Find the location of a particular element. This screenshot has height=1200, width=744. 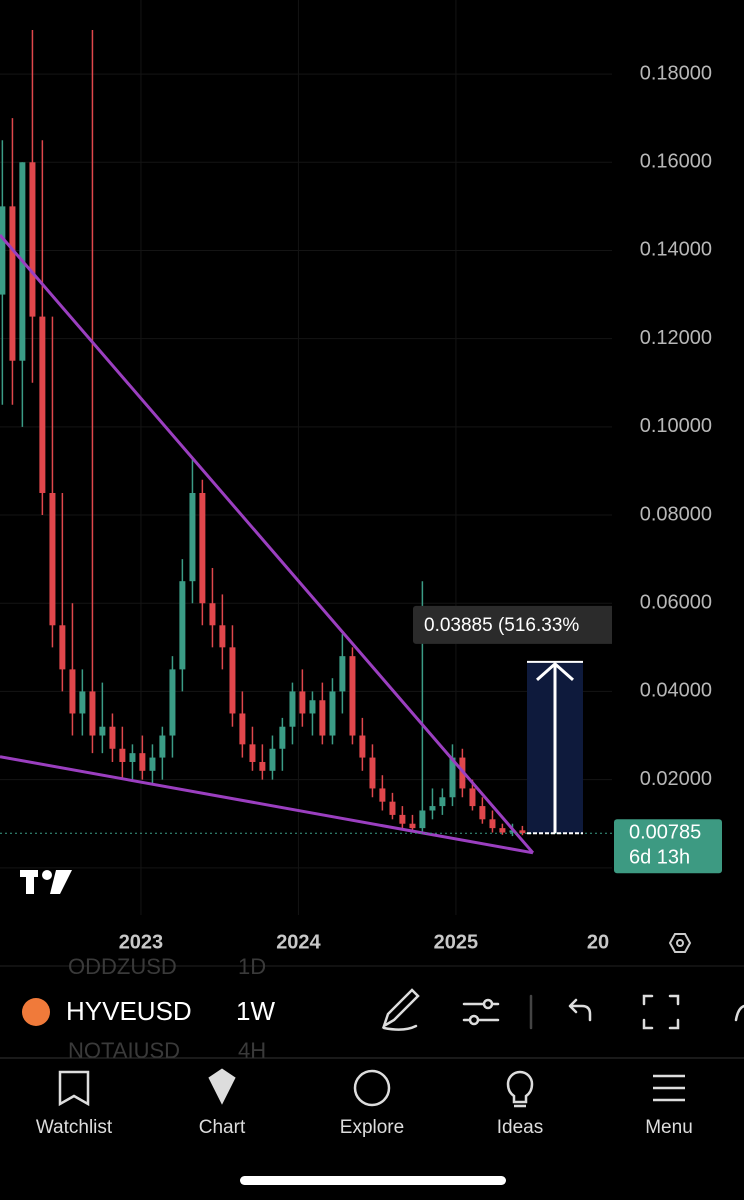

y-tick-label: 0.12000 is located at coordinates (676, 338).